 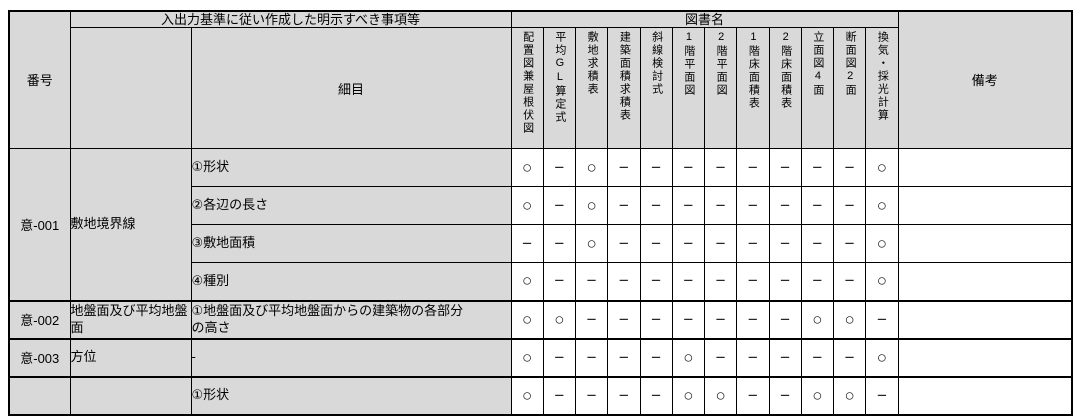 I want to click on doc-column-header: 平均GL算定式, so click(x=559, y=88).